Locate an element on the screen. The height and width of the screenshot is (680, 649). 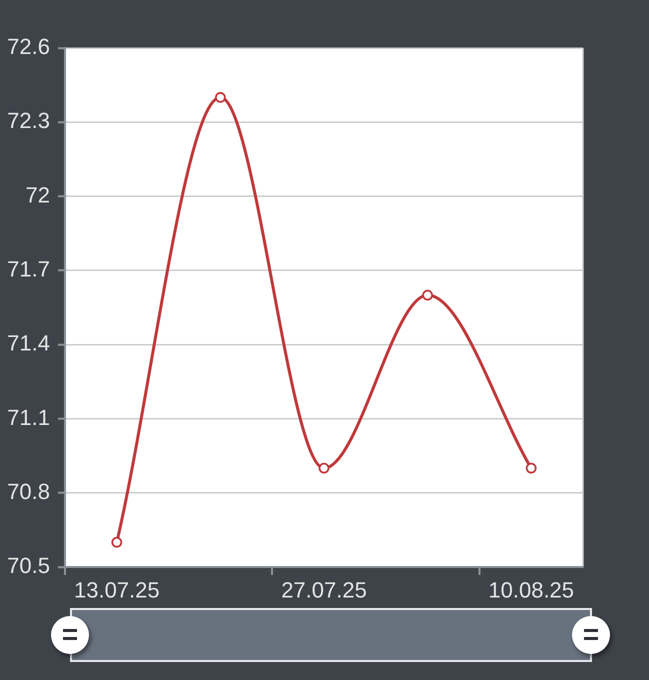
y-tick-label: 70.5 is located at coordinates (28, 565).